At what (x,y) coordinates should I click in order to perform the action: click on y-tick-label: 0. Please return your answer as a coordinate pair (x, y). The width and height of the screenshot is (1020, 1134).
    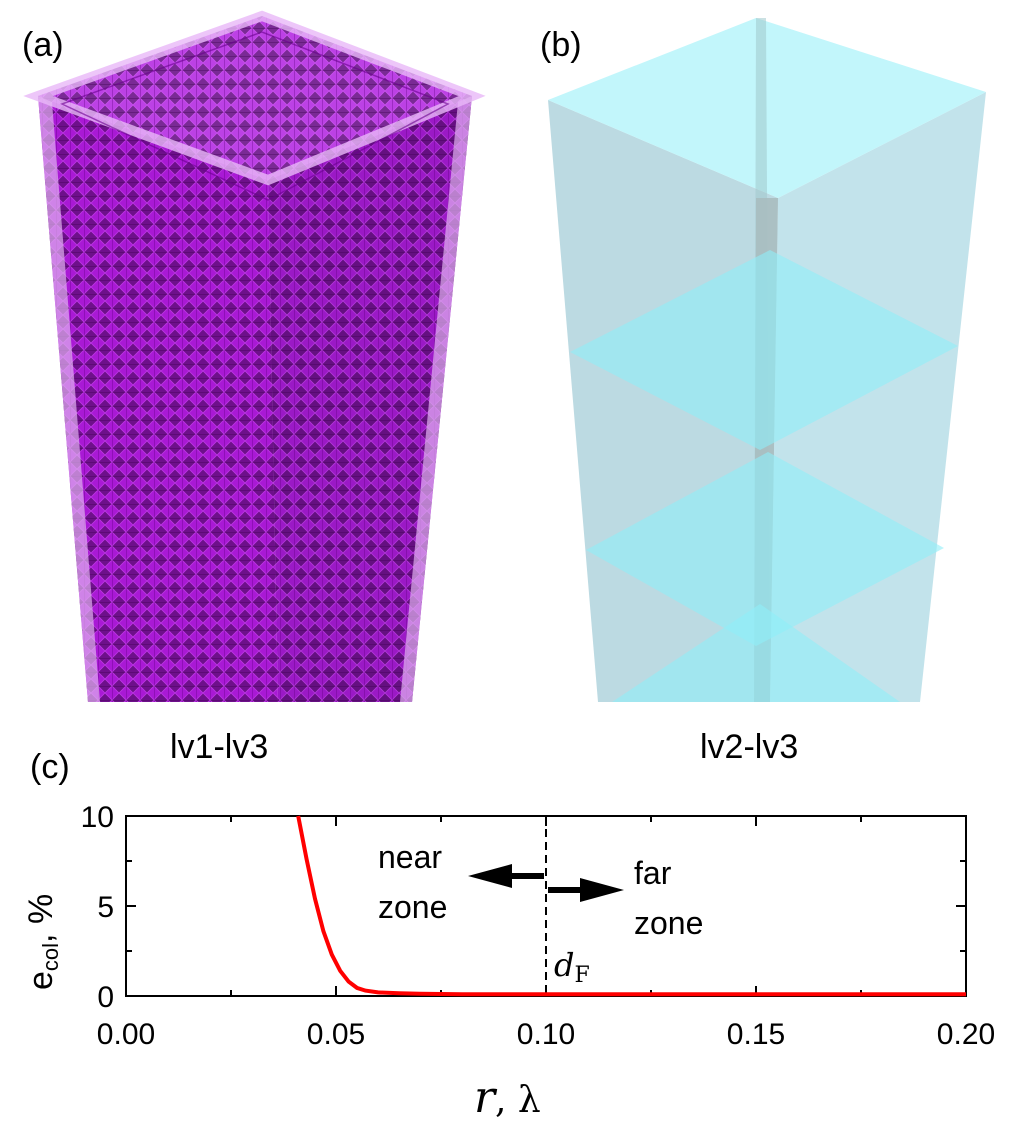
    Looking at the image, I should click on (105, 997).